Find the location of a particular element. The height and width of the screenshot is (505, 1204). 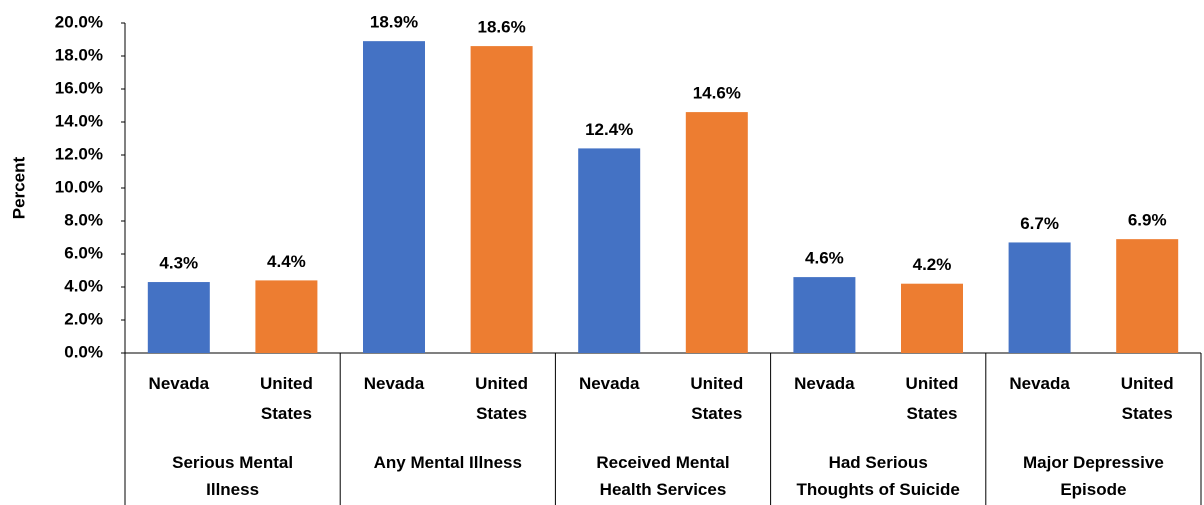

category-label: Serious Mental Illness is located at coordinates (233, 476).